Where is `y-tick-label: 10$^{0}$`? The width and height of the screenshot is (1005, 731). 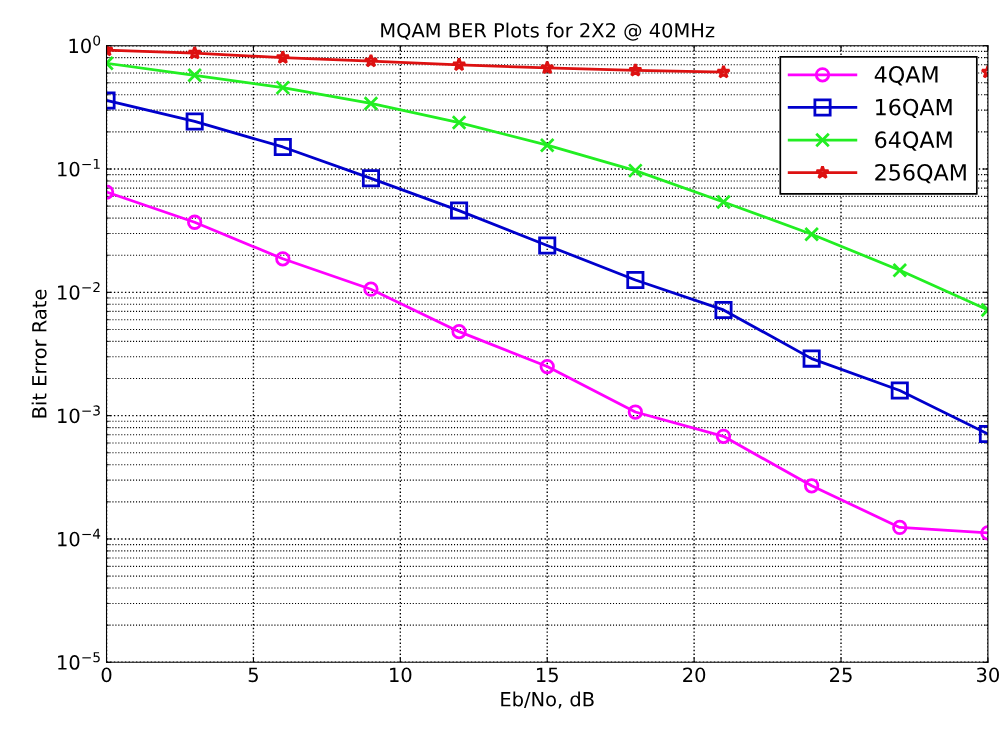
y-tick-label: 10$^{0}$ is located at coordinates (85, 44).